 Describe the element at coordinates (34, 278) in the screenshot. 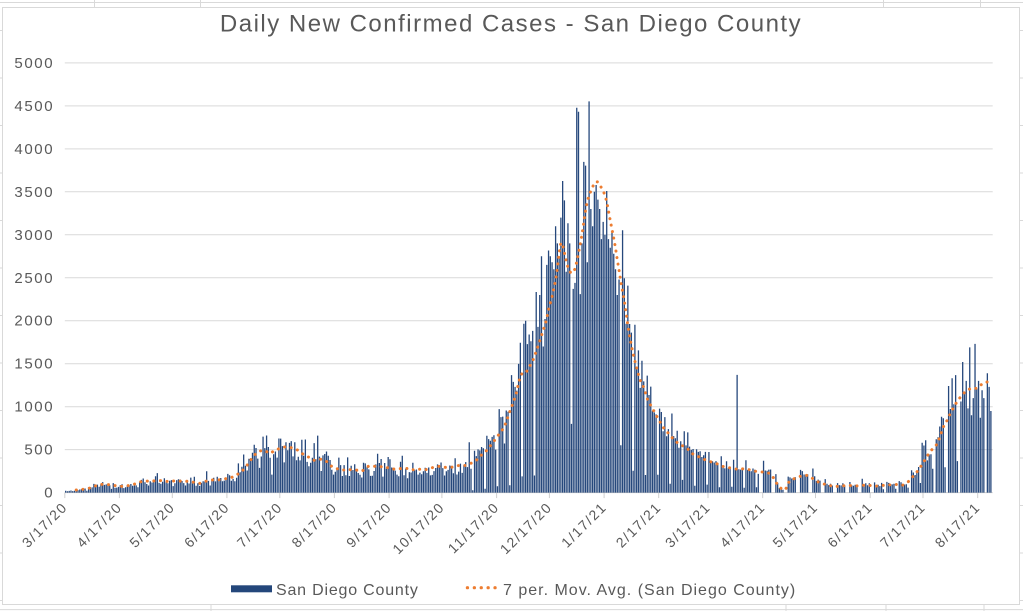

I see `svg-text: 2500` at that location.